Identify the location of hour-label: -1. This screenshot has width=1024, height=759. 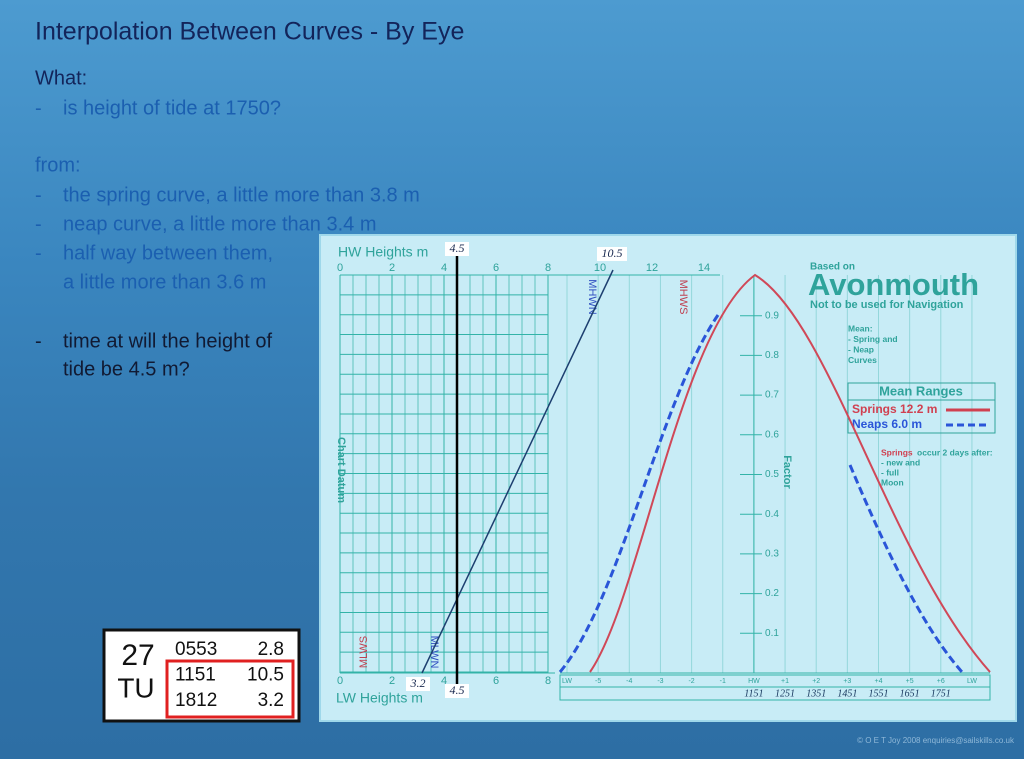
(723, 681).